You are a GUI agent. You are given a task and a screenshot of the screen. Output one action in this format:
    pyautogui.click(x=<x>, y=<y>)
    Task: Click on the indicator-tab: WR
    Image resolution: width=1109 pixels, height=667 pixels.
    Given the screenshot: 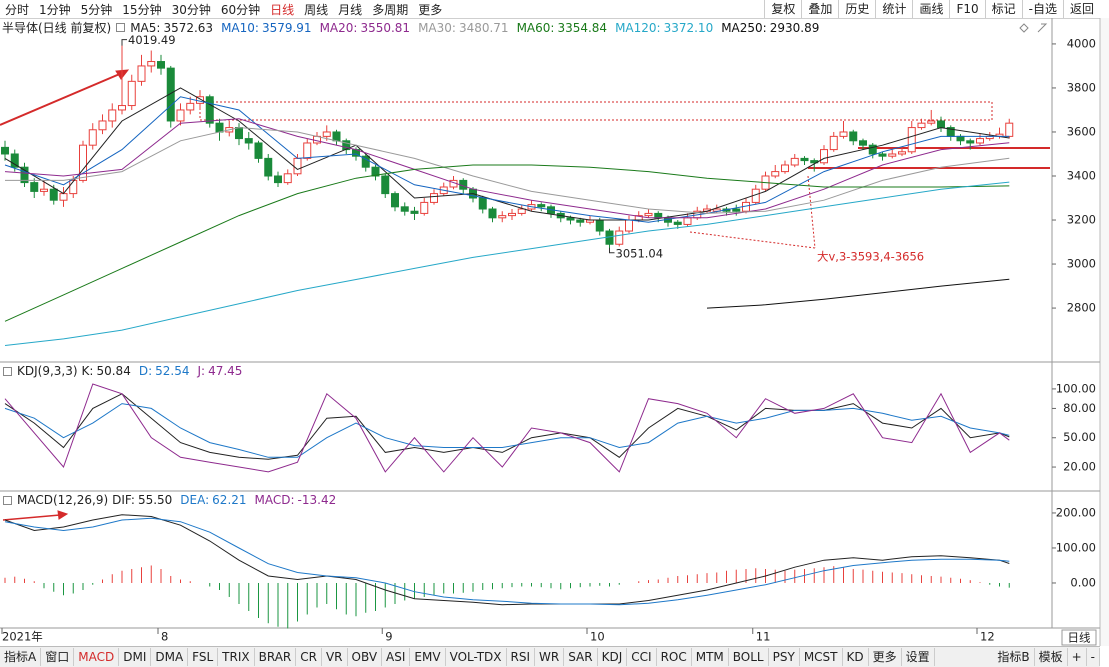 What is the action you would take?
    pyautogui.click(x=550, y=657)
    